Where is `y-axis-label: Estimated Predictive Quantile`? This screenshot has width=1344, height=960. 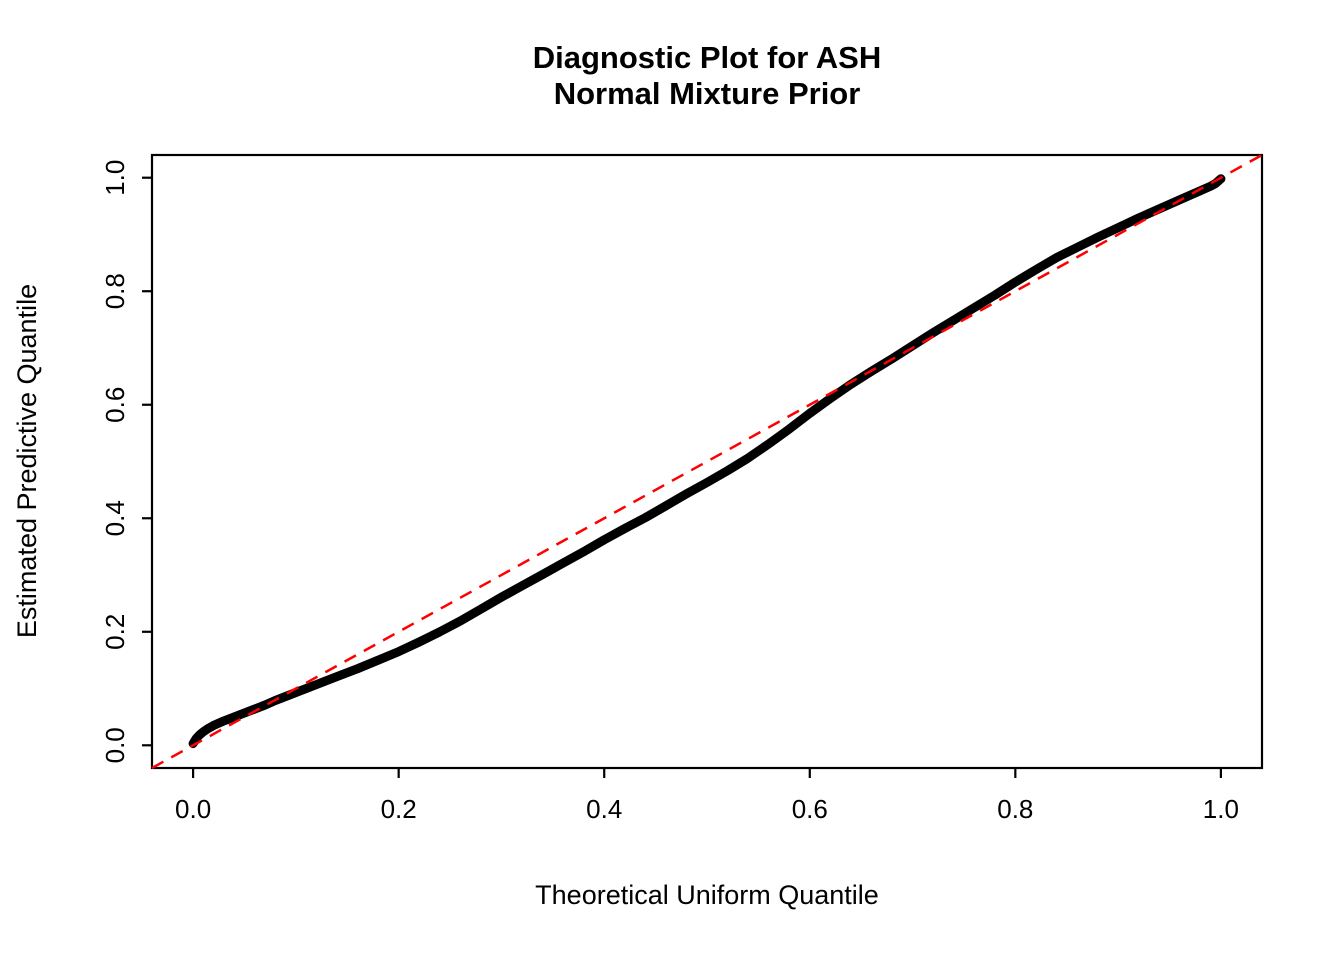
y-axis-label: Estimated Predictive Quantile is located at coordinates (27, 461).